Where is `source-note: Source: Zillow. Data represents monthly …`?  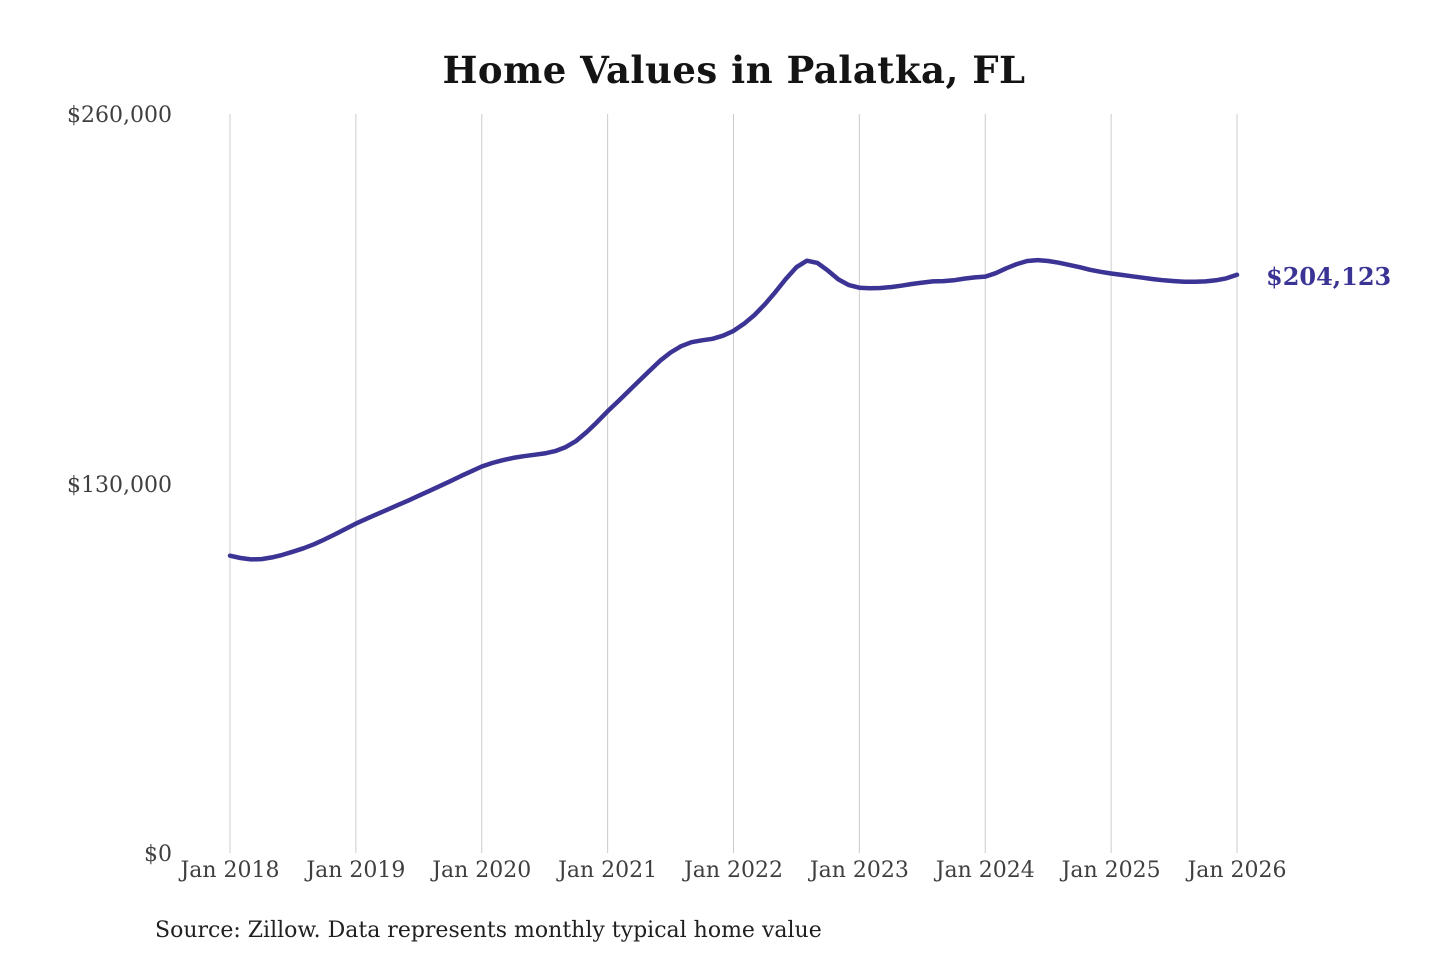
source-note: Source: Zillow. Data represents monthly … is located at coordinates (488, 930).